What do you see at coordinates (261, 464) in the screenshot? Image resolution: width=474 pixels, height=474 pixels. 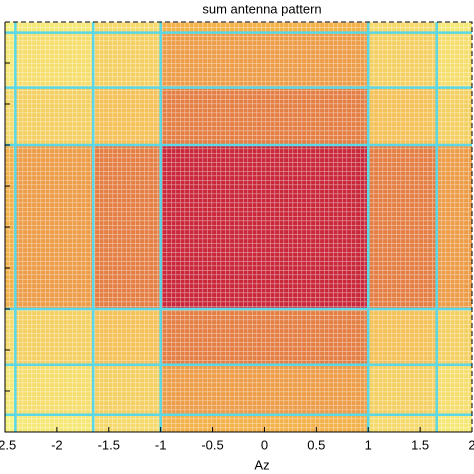 I see `x-axis-label: Az` at bounding box center [261, 464].